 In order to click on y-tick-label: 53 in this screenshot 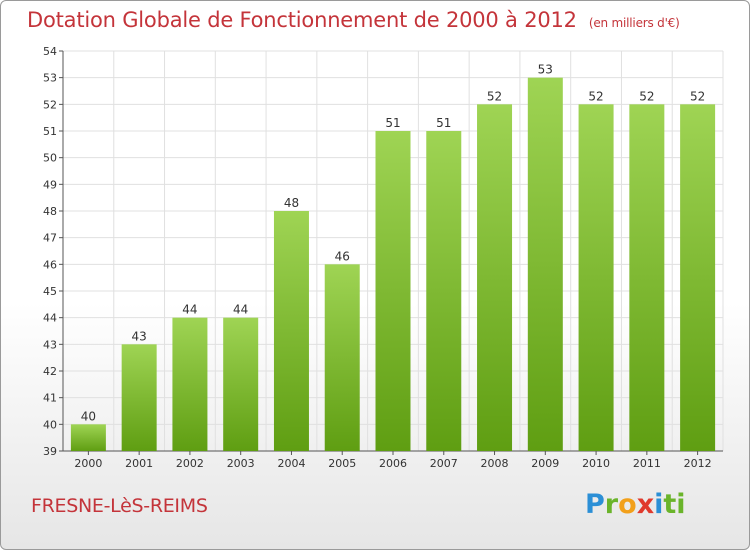, I will do `click(50, 78)`.